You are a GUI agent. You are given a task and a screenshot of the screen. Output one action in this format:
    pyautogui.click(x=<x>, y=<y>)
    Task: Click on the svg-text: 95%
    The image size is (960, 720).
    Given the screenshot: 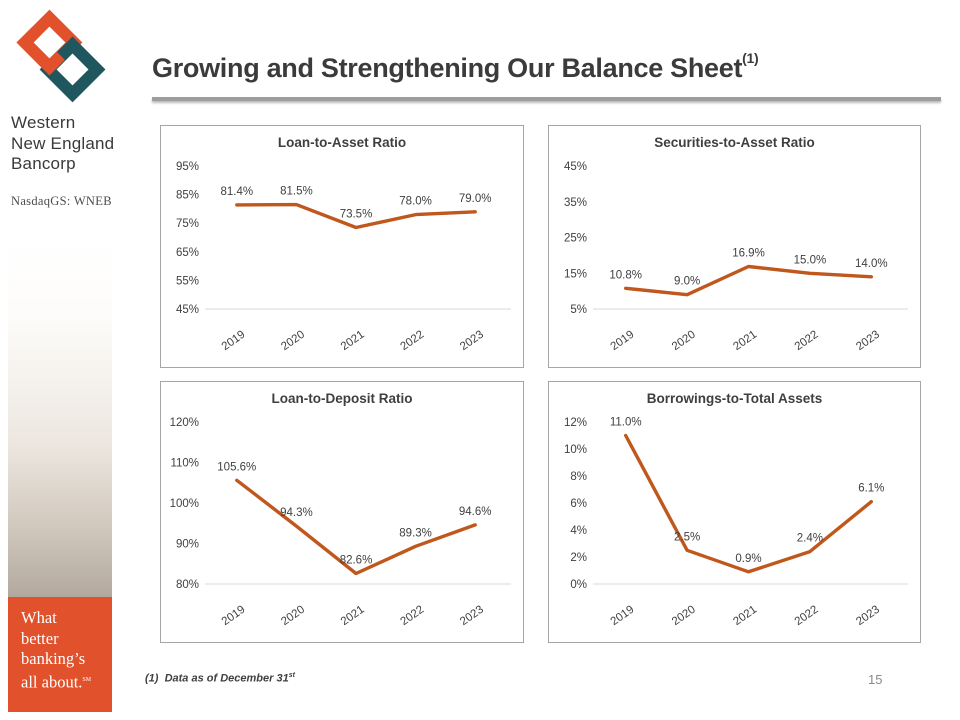 What is the action you would take?
    pyautogui.click(x=187, y=167)
    